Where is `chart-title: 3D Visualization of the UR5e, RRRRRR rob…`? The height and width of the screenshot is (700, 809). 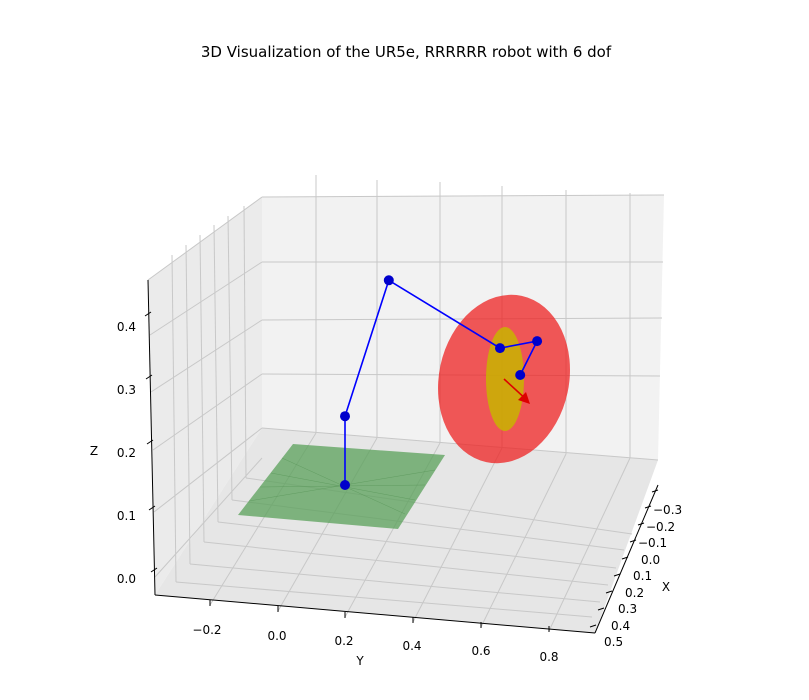
chart-title: 3D Visualization of the UR5e, RRRRRR rob… is located at coordinates (406, 52).